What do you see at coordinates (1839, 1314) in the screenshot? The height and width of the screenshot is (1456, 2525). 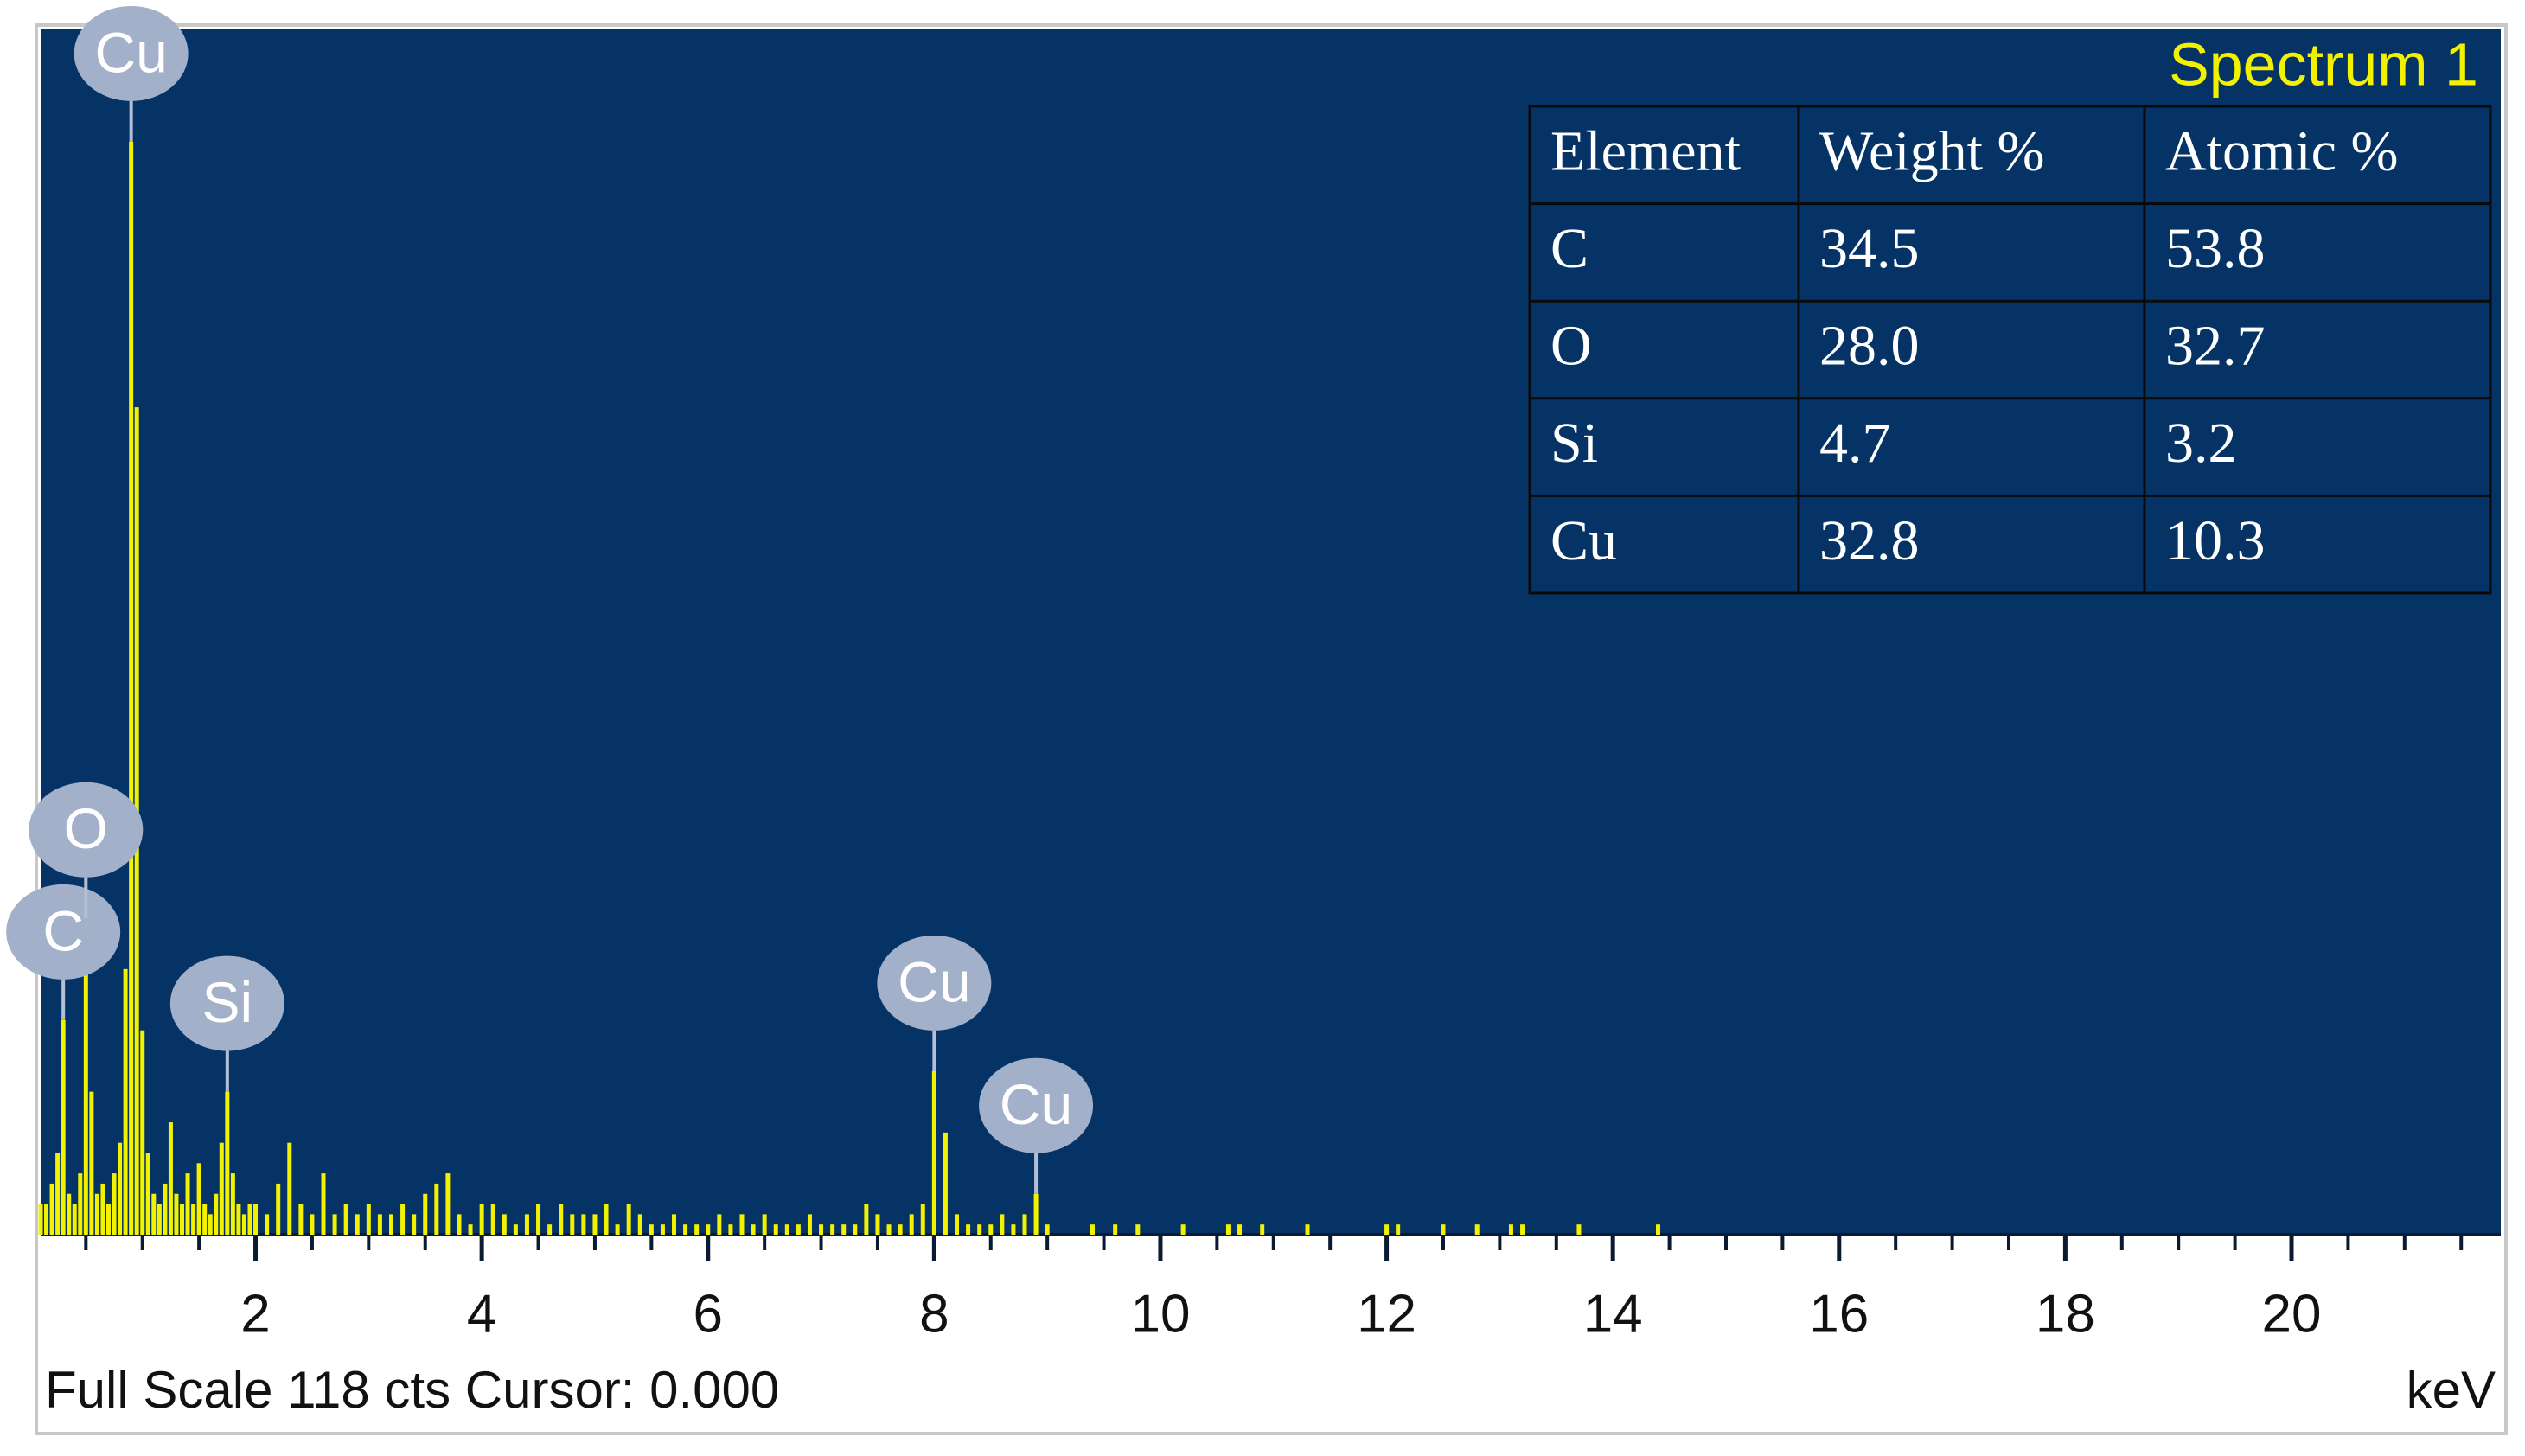 I see `x-tick-label: 16` at bounding box center [1839, 1314].